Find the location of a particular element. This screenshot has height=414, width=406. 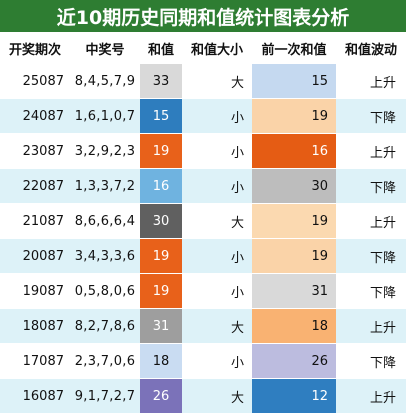

prev-sum-cell: 16 is located at coordinates (294, 151).